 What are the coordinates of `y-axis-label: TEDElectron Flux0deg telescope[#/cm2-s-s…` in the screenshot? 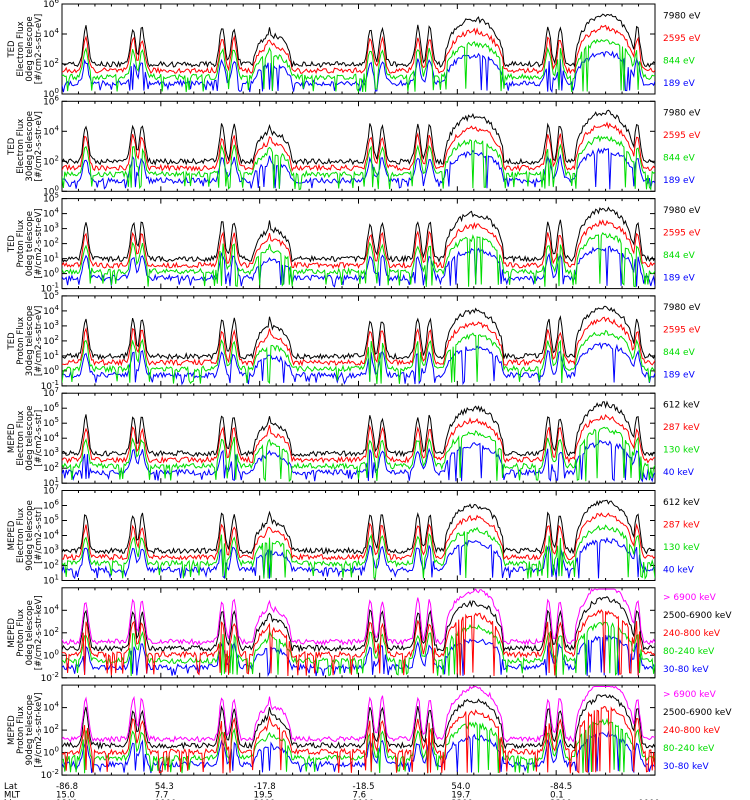 It's located at (25, 49).